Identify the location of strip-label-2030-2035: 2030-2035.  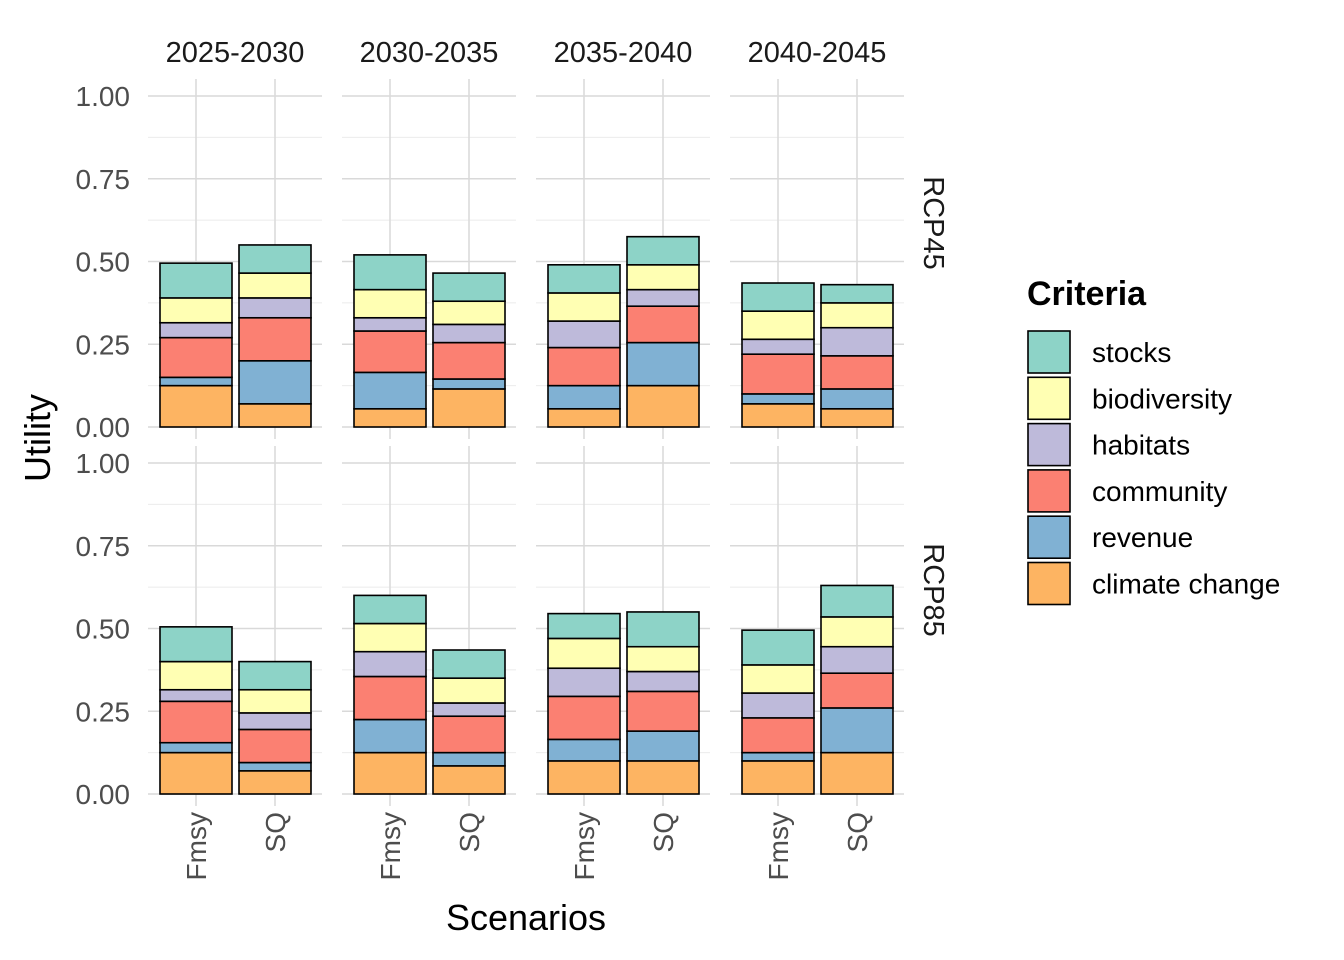
(429, 53).